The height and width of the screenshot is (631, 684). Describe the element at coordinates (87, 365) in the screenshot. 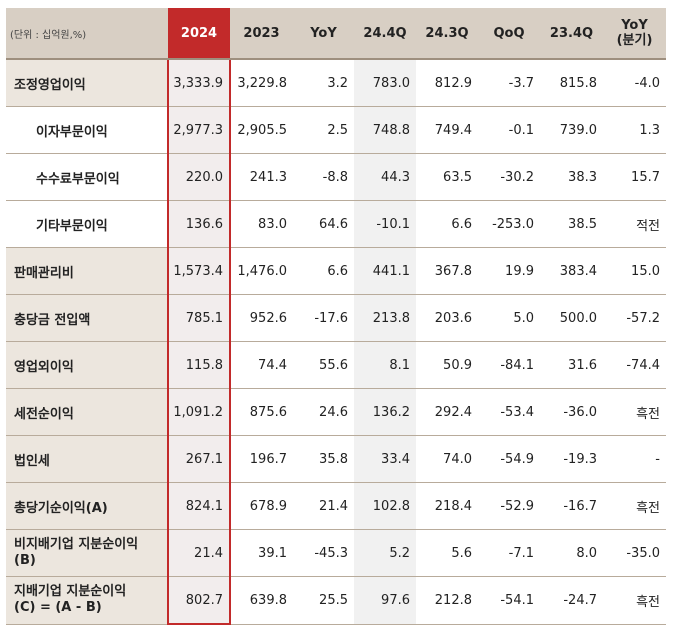

I see `row-label: 영업외이익` at that location.